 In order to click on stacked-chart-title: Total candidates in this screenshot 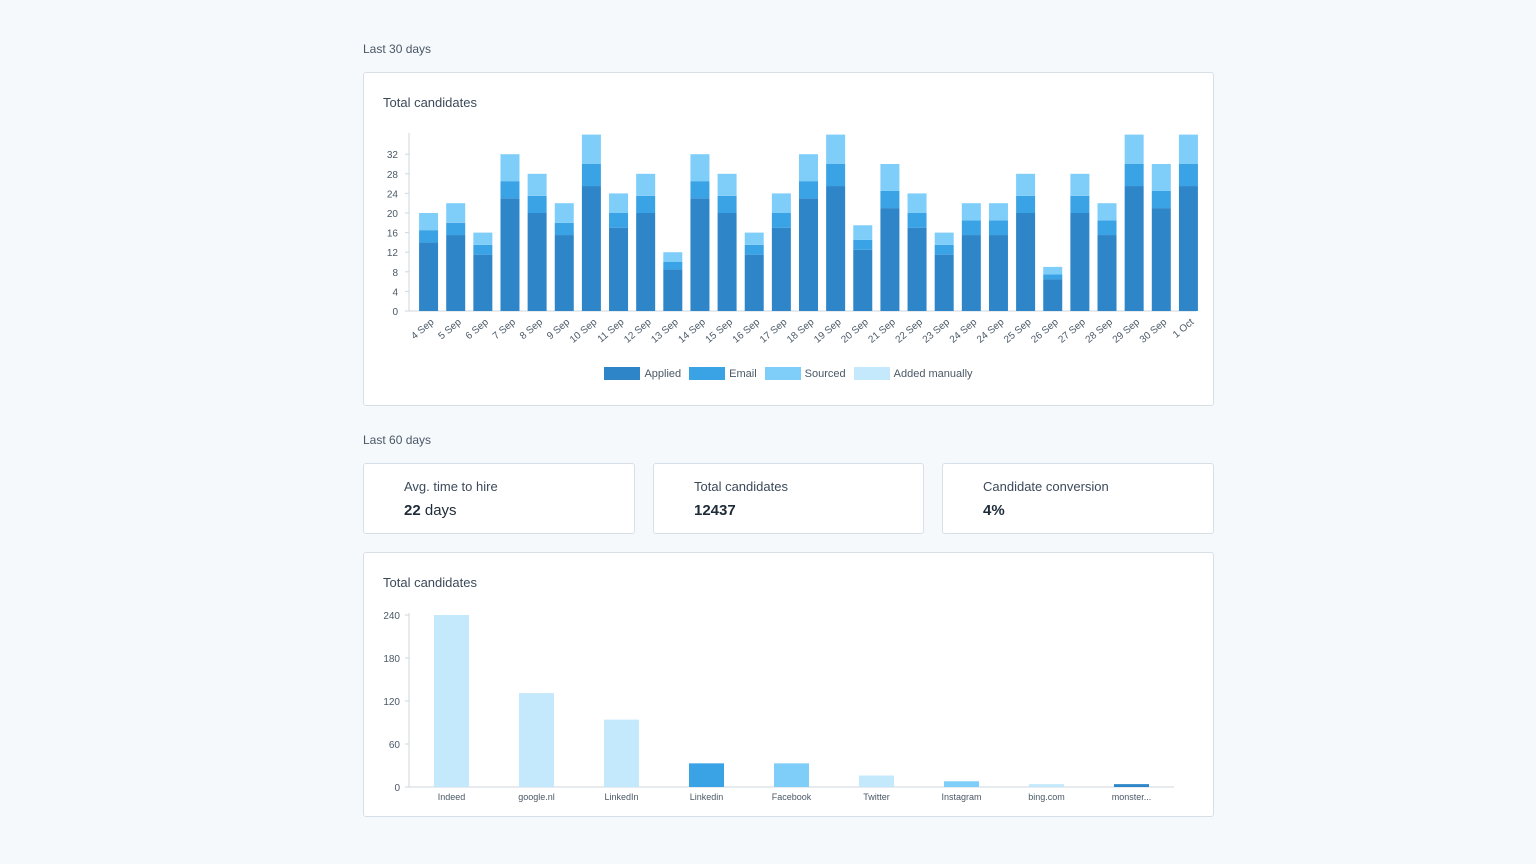, I will do `click(430, 102)`.